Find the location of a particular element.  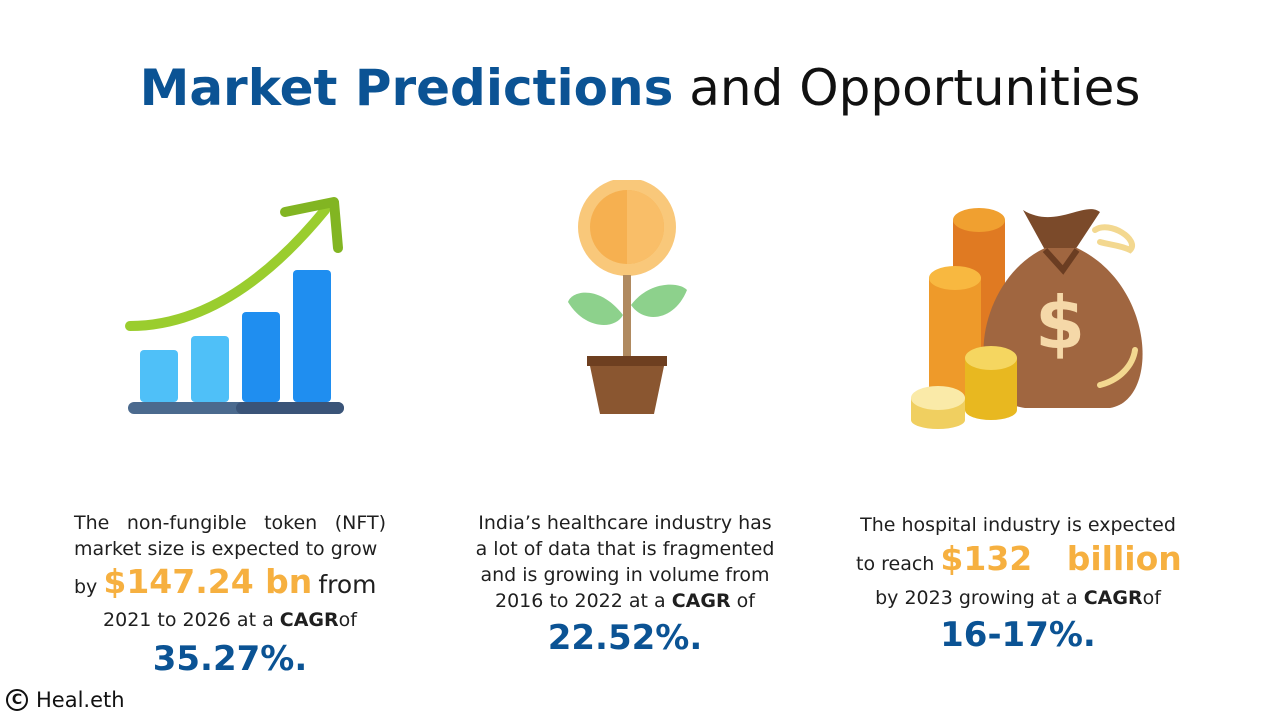

nft-value-line: by $147.24 bn from is located at coordinates (230, 584).